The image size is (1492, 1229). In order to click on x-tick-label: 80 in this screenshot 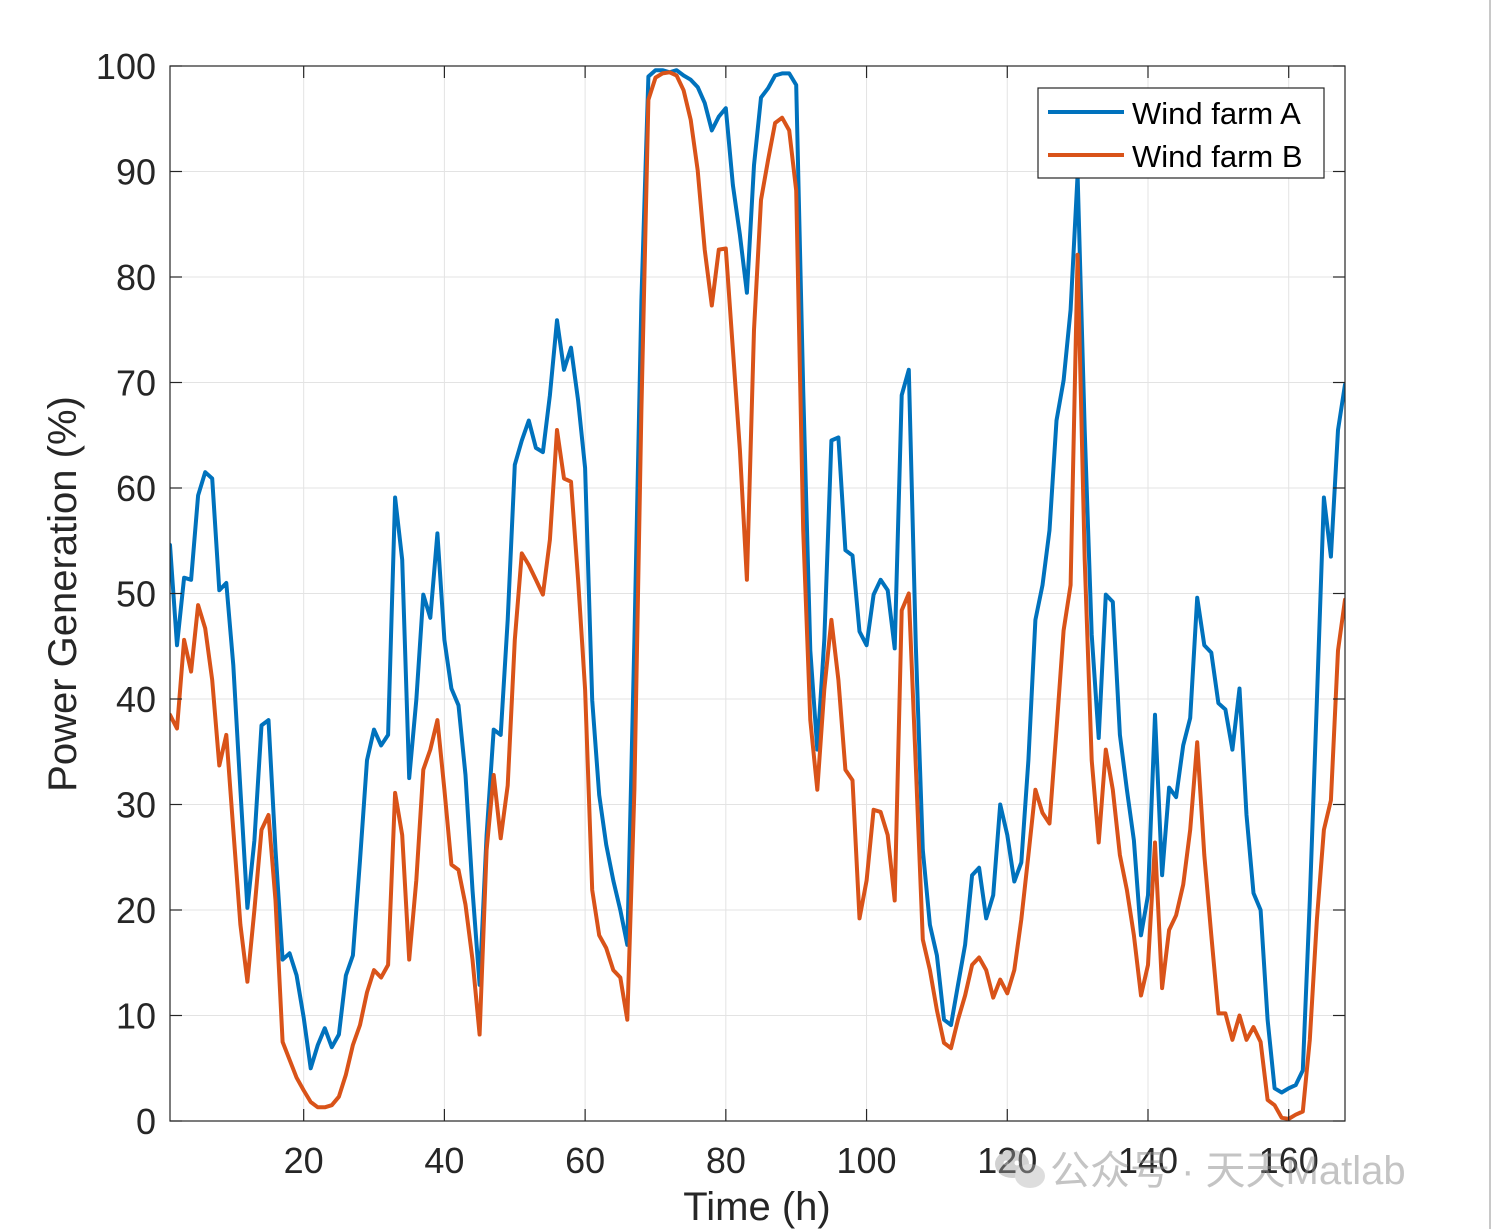, I will do `click(726, 1160)`.